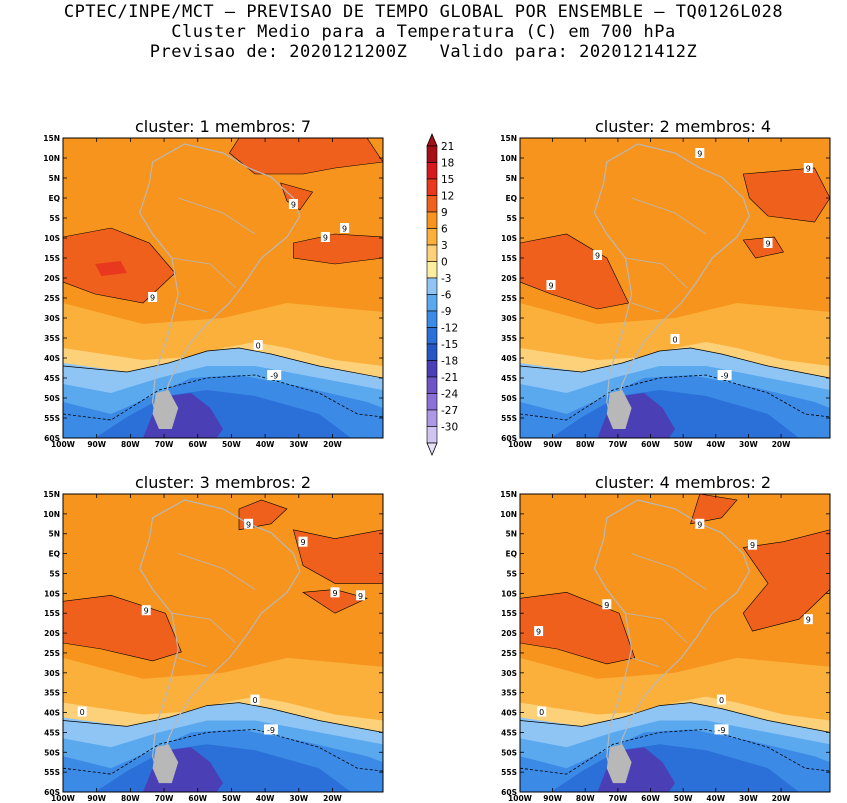 This screenshot has width=847, height=803. I want to click on south-america-outline, so click(672, 285).